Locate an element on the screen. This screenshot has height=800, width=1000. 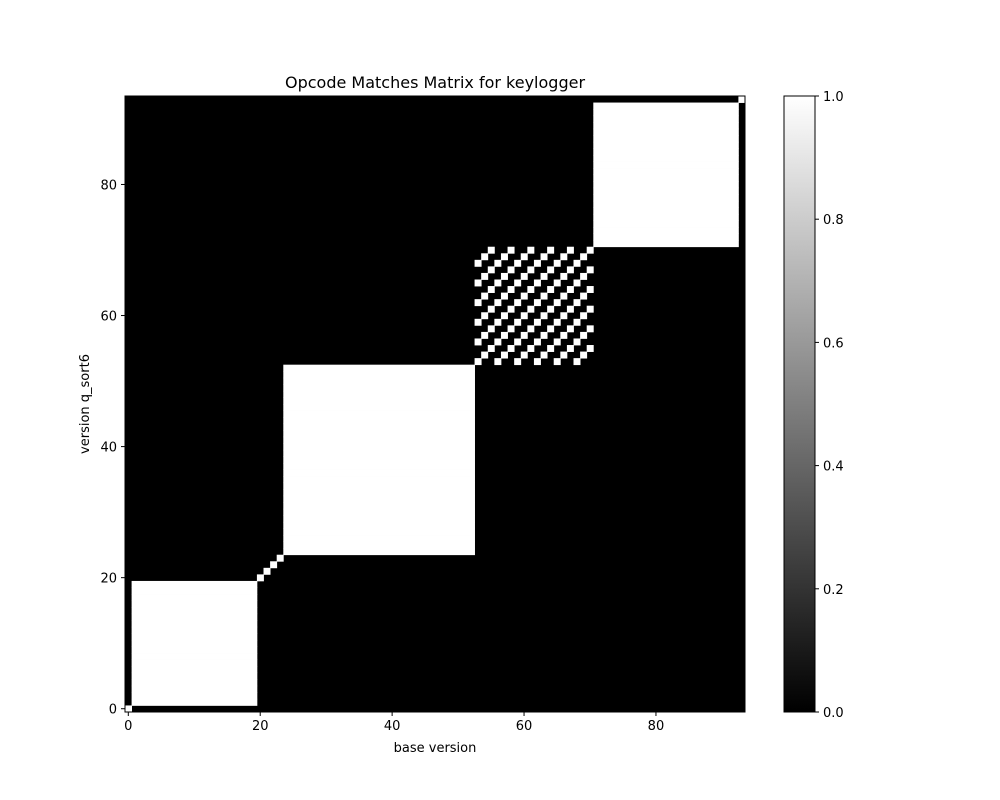
colorbar-tick-label: 1.0 is located at coordinates (833, 97).